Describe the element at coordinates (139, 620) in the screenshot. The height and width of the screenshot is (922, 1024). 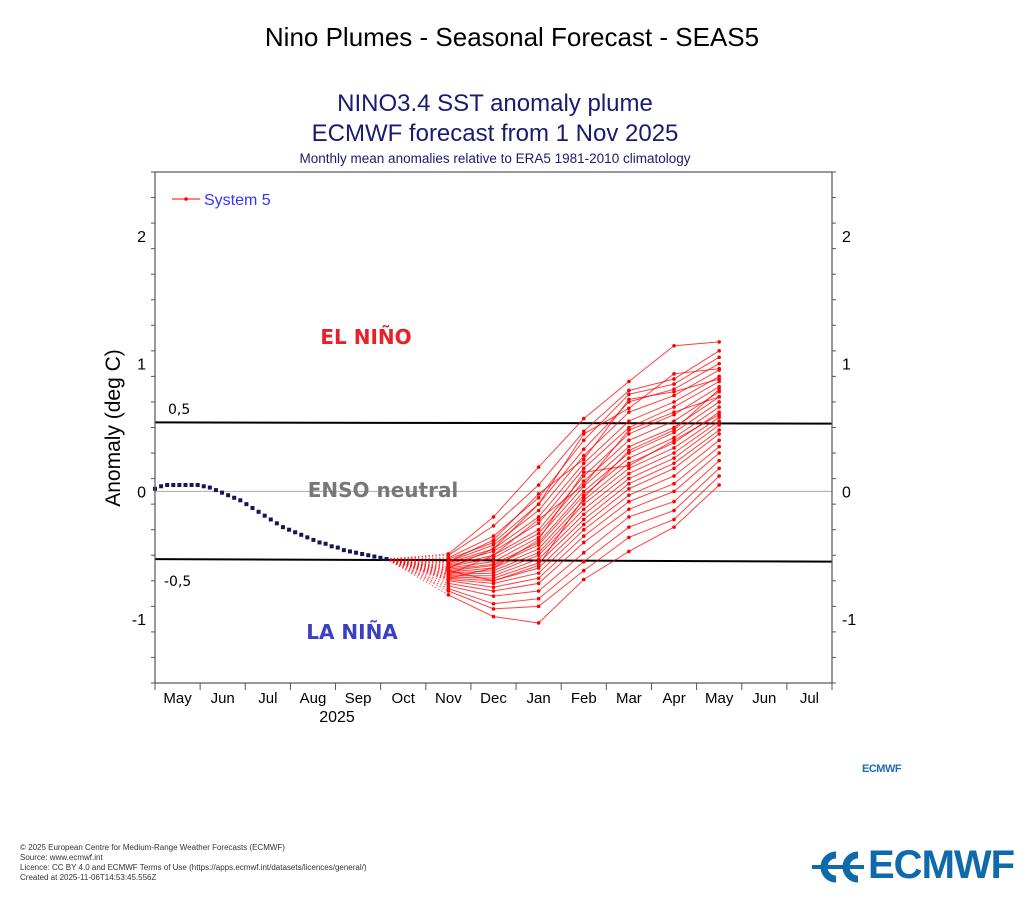
I see `y-tick-label-left: -1` at that location.